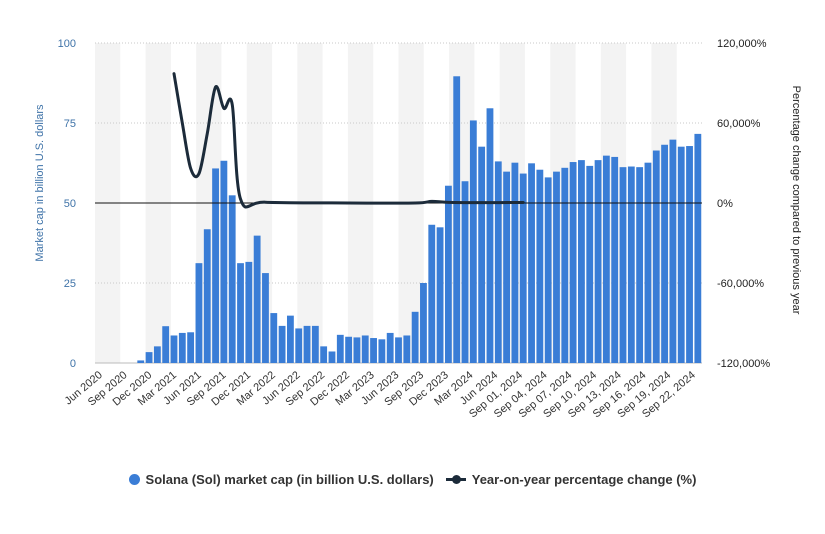 The height and width of the screenshot is (534, 825). I want to click on left-axis-title: Market cap in billion U.S. dollars, so click(40, 183).